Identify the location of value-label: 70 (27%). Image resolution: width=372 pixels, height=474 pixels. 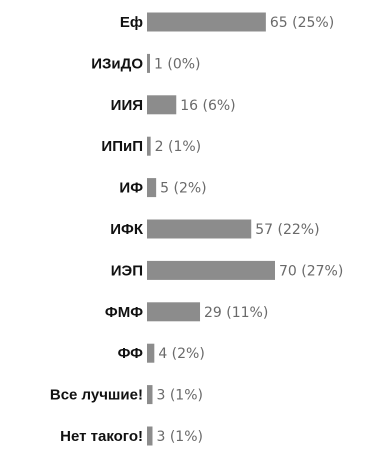
(311, 271).